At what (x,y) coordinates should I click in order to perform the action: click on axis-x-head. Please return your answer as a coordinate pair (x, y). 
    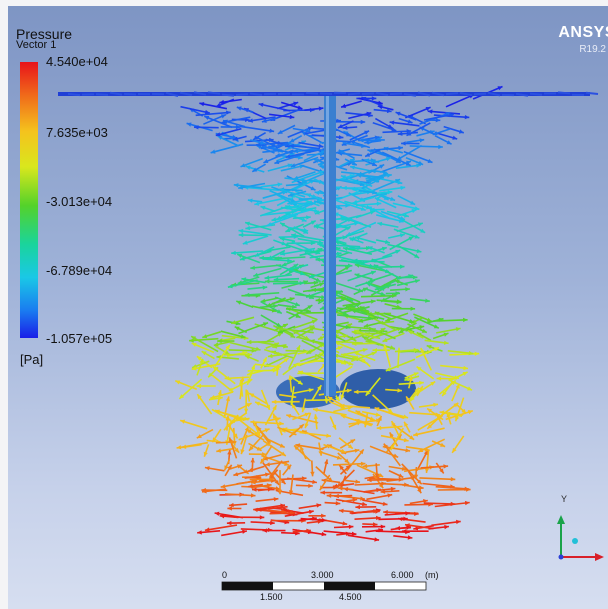
    Looking at the image, I should click on (599, 557).